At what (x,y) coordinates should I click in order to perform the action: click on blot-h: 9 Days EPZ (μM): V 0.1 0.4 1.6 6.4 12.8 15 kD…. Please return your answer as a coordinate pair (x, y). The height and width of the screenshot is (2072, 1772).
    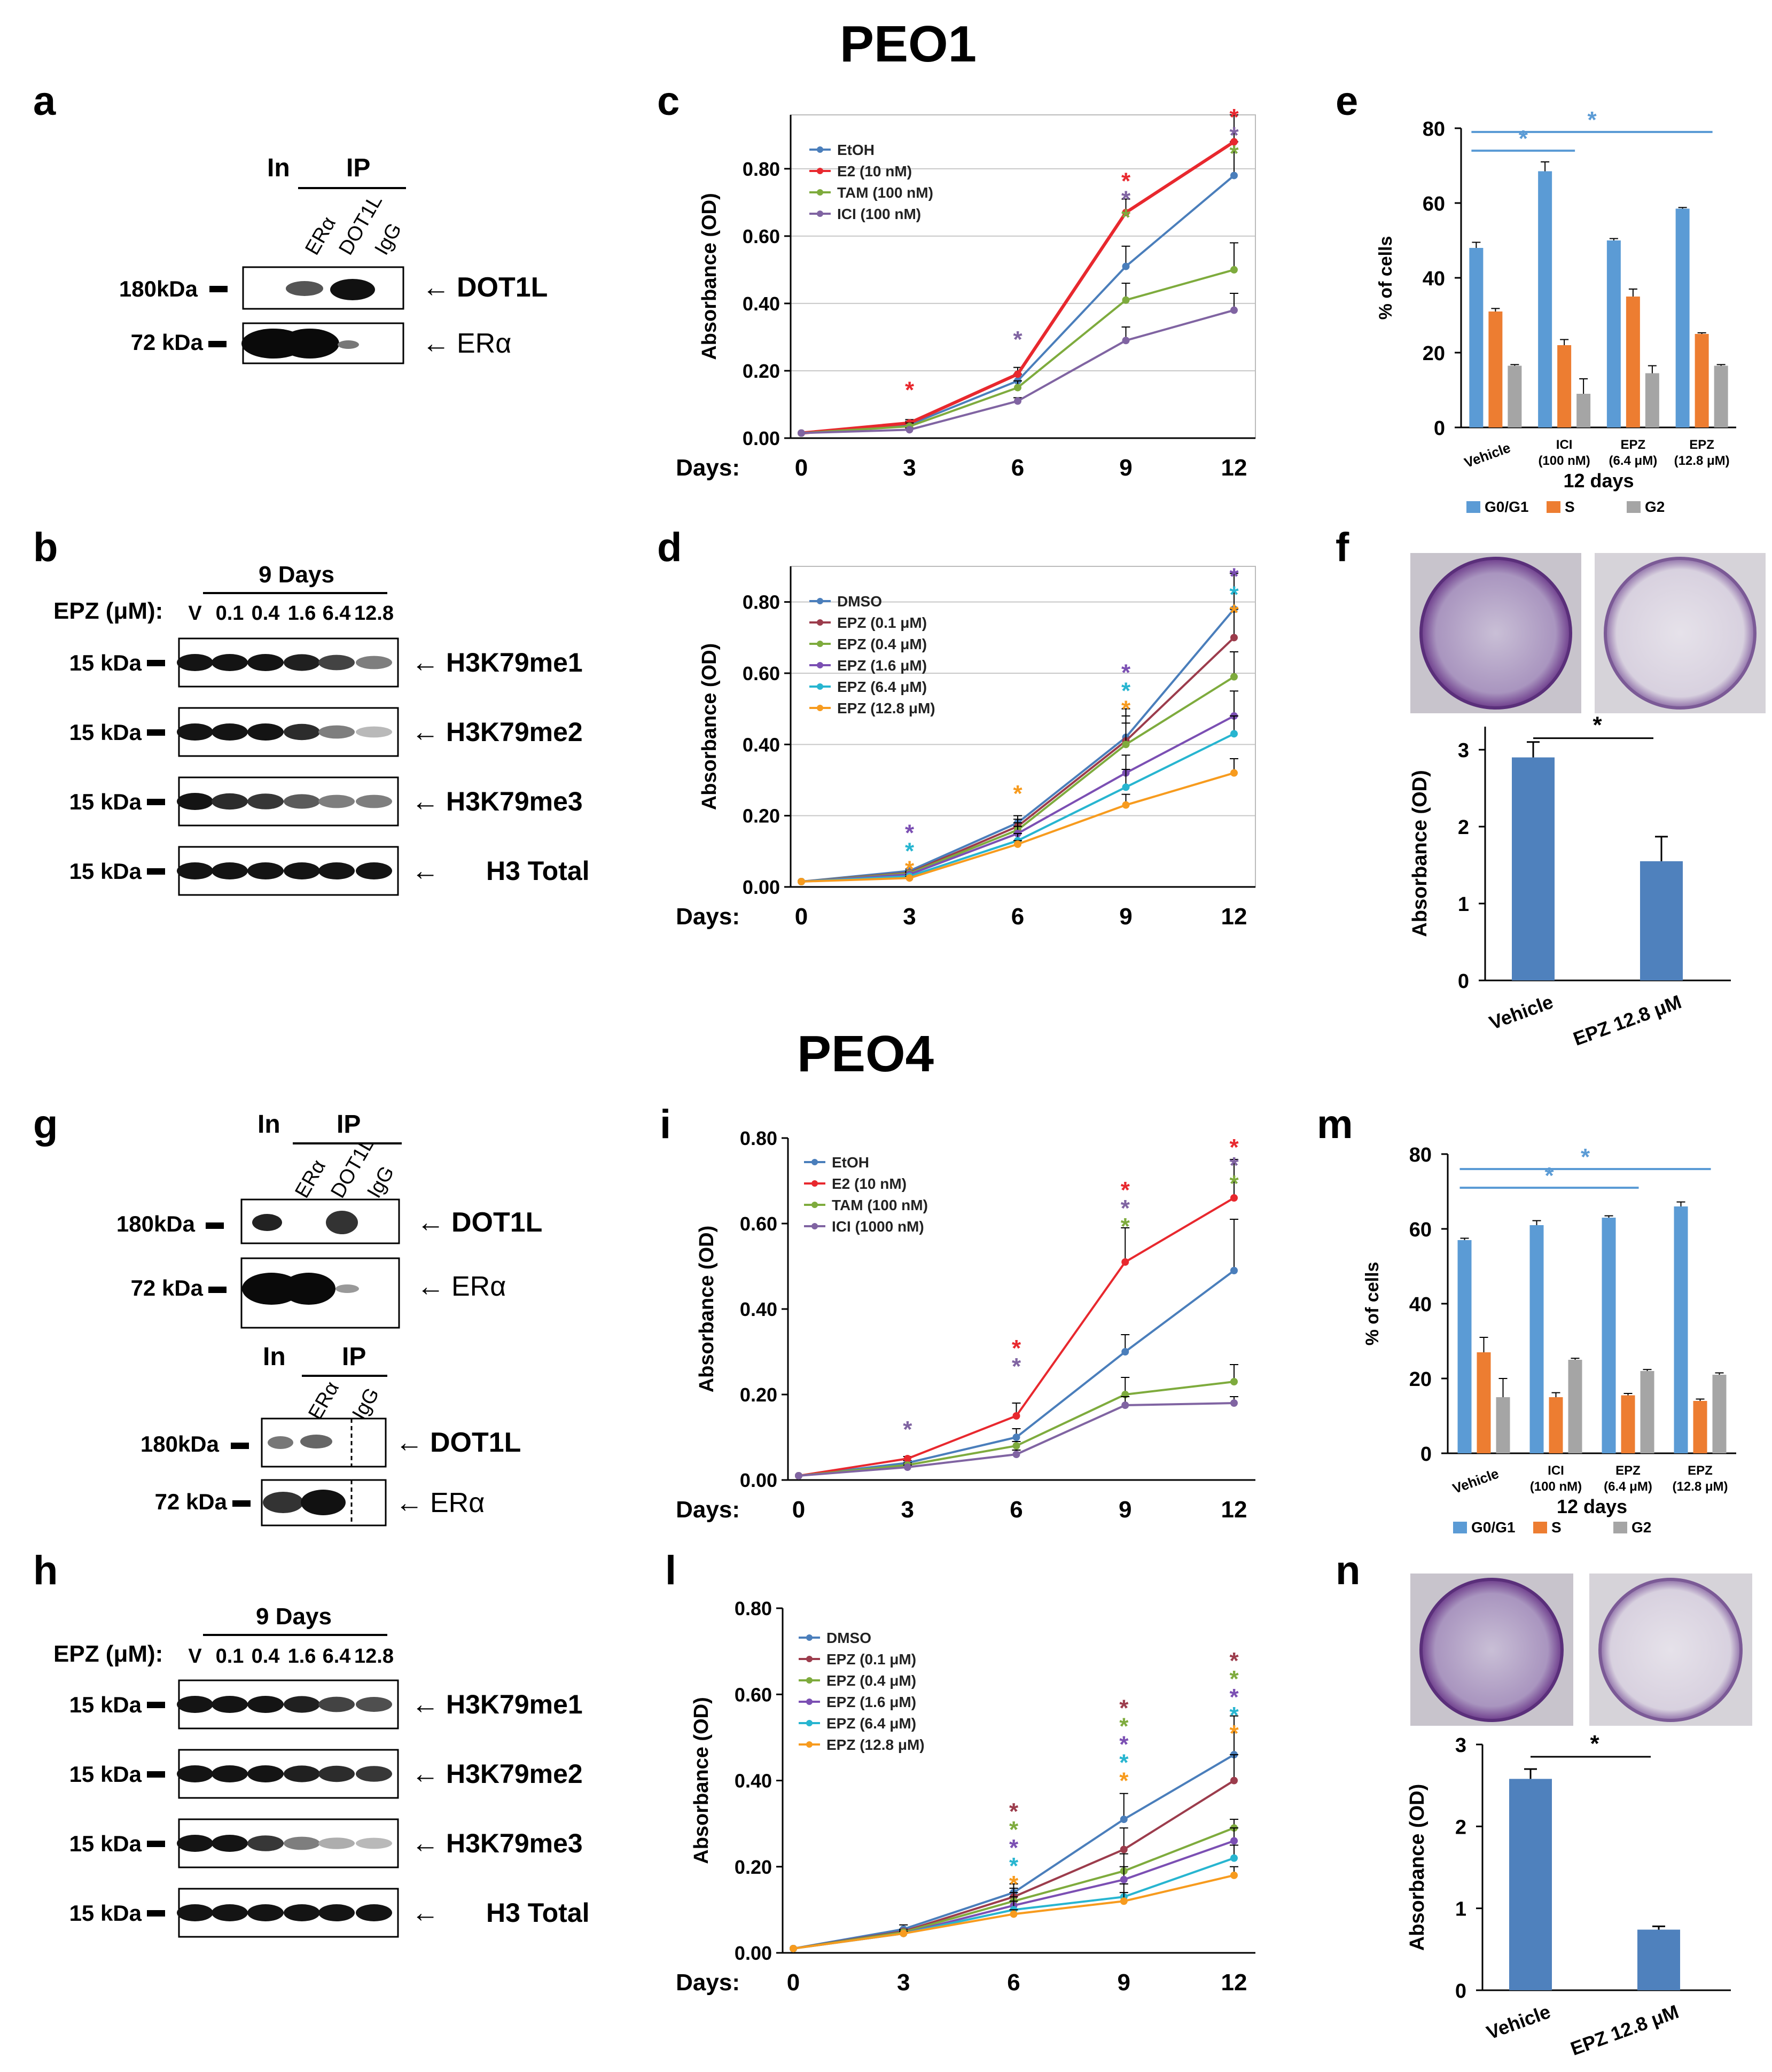
    Looking at the image, I should click on (321, 1771).